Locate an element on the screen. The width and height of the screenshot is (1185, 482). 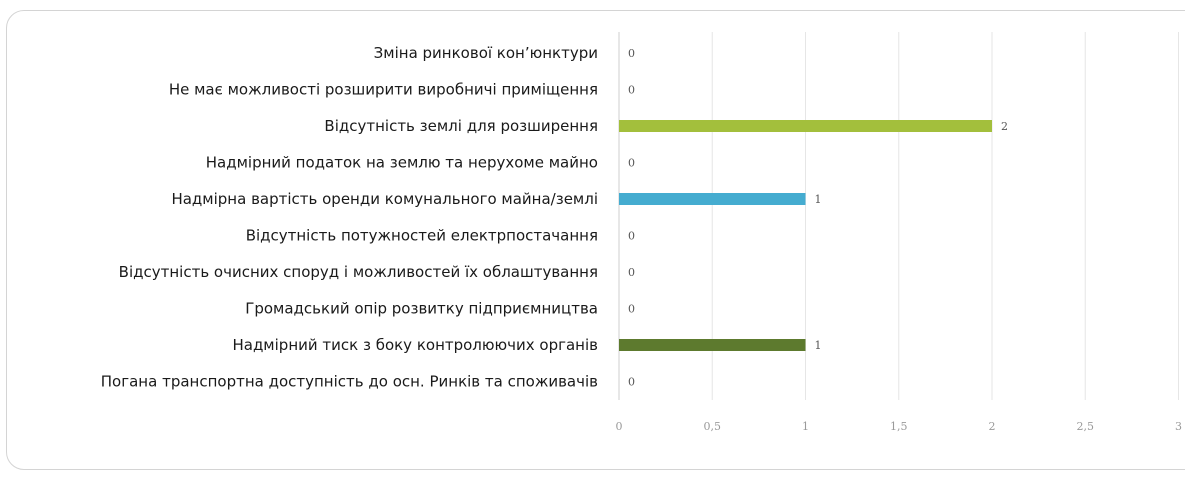
data-label: 2 is located at coordinates (1004, 126).